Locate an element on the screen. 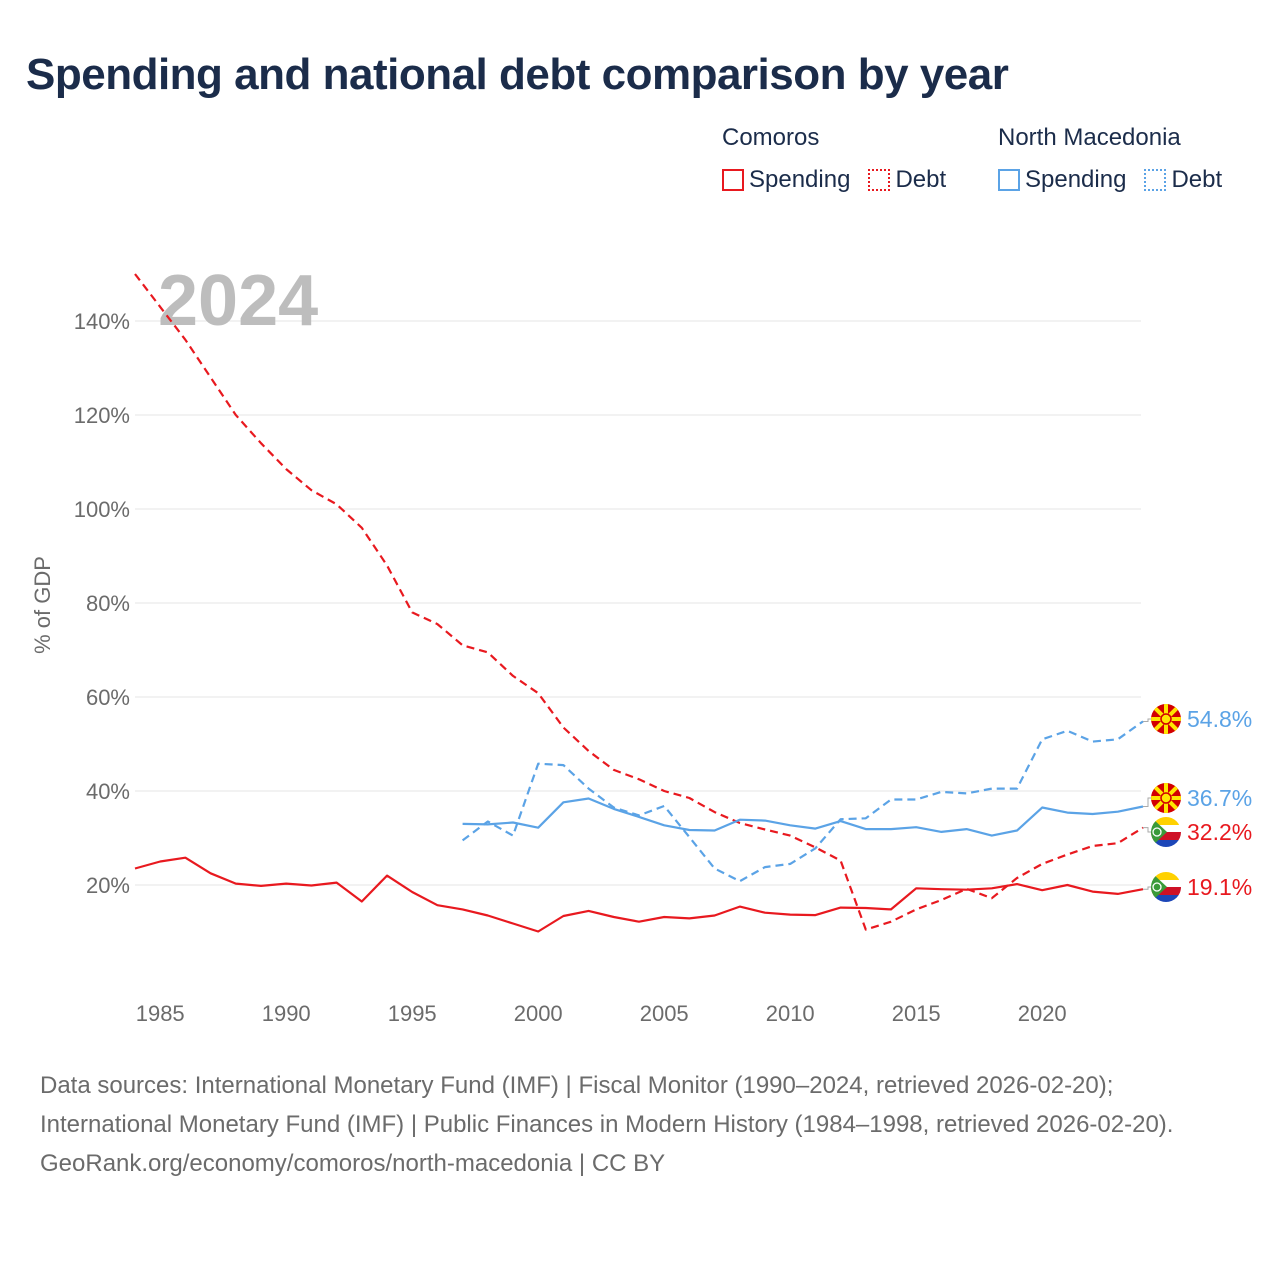 The image size is (1280, 1280). legend-north-macedonia-debt: Debt is located at coordinates (1183, 180).